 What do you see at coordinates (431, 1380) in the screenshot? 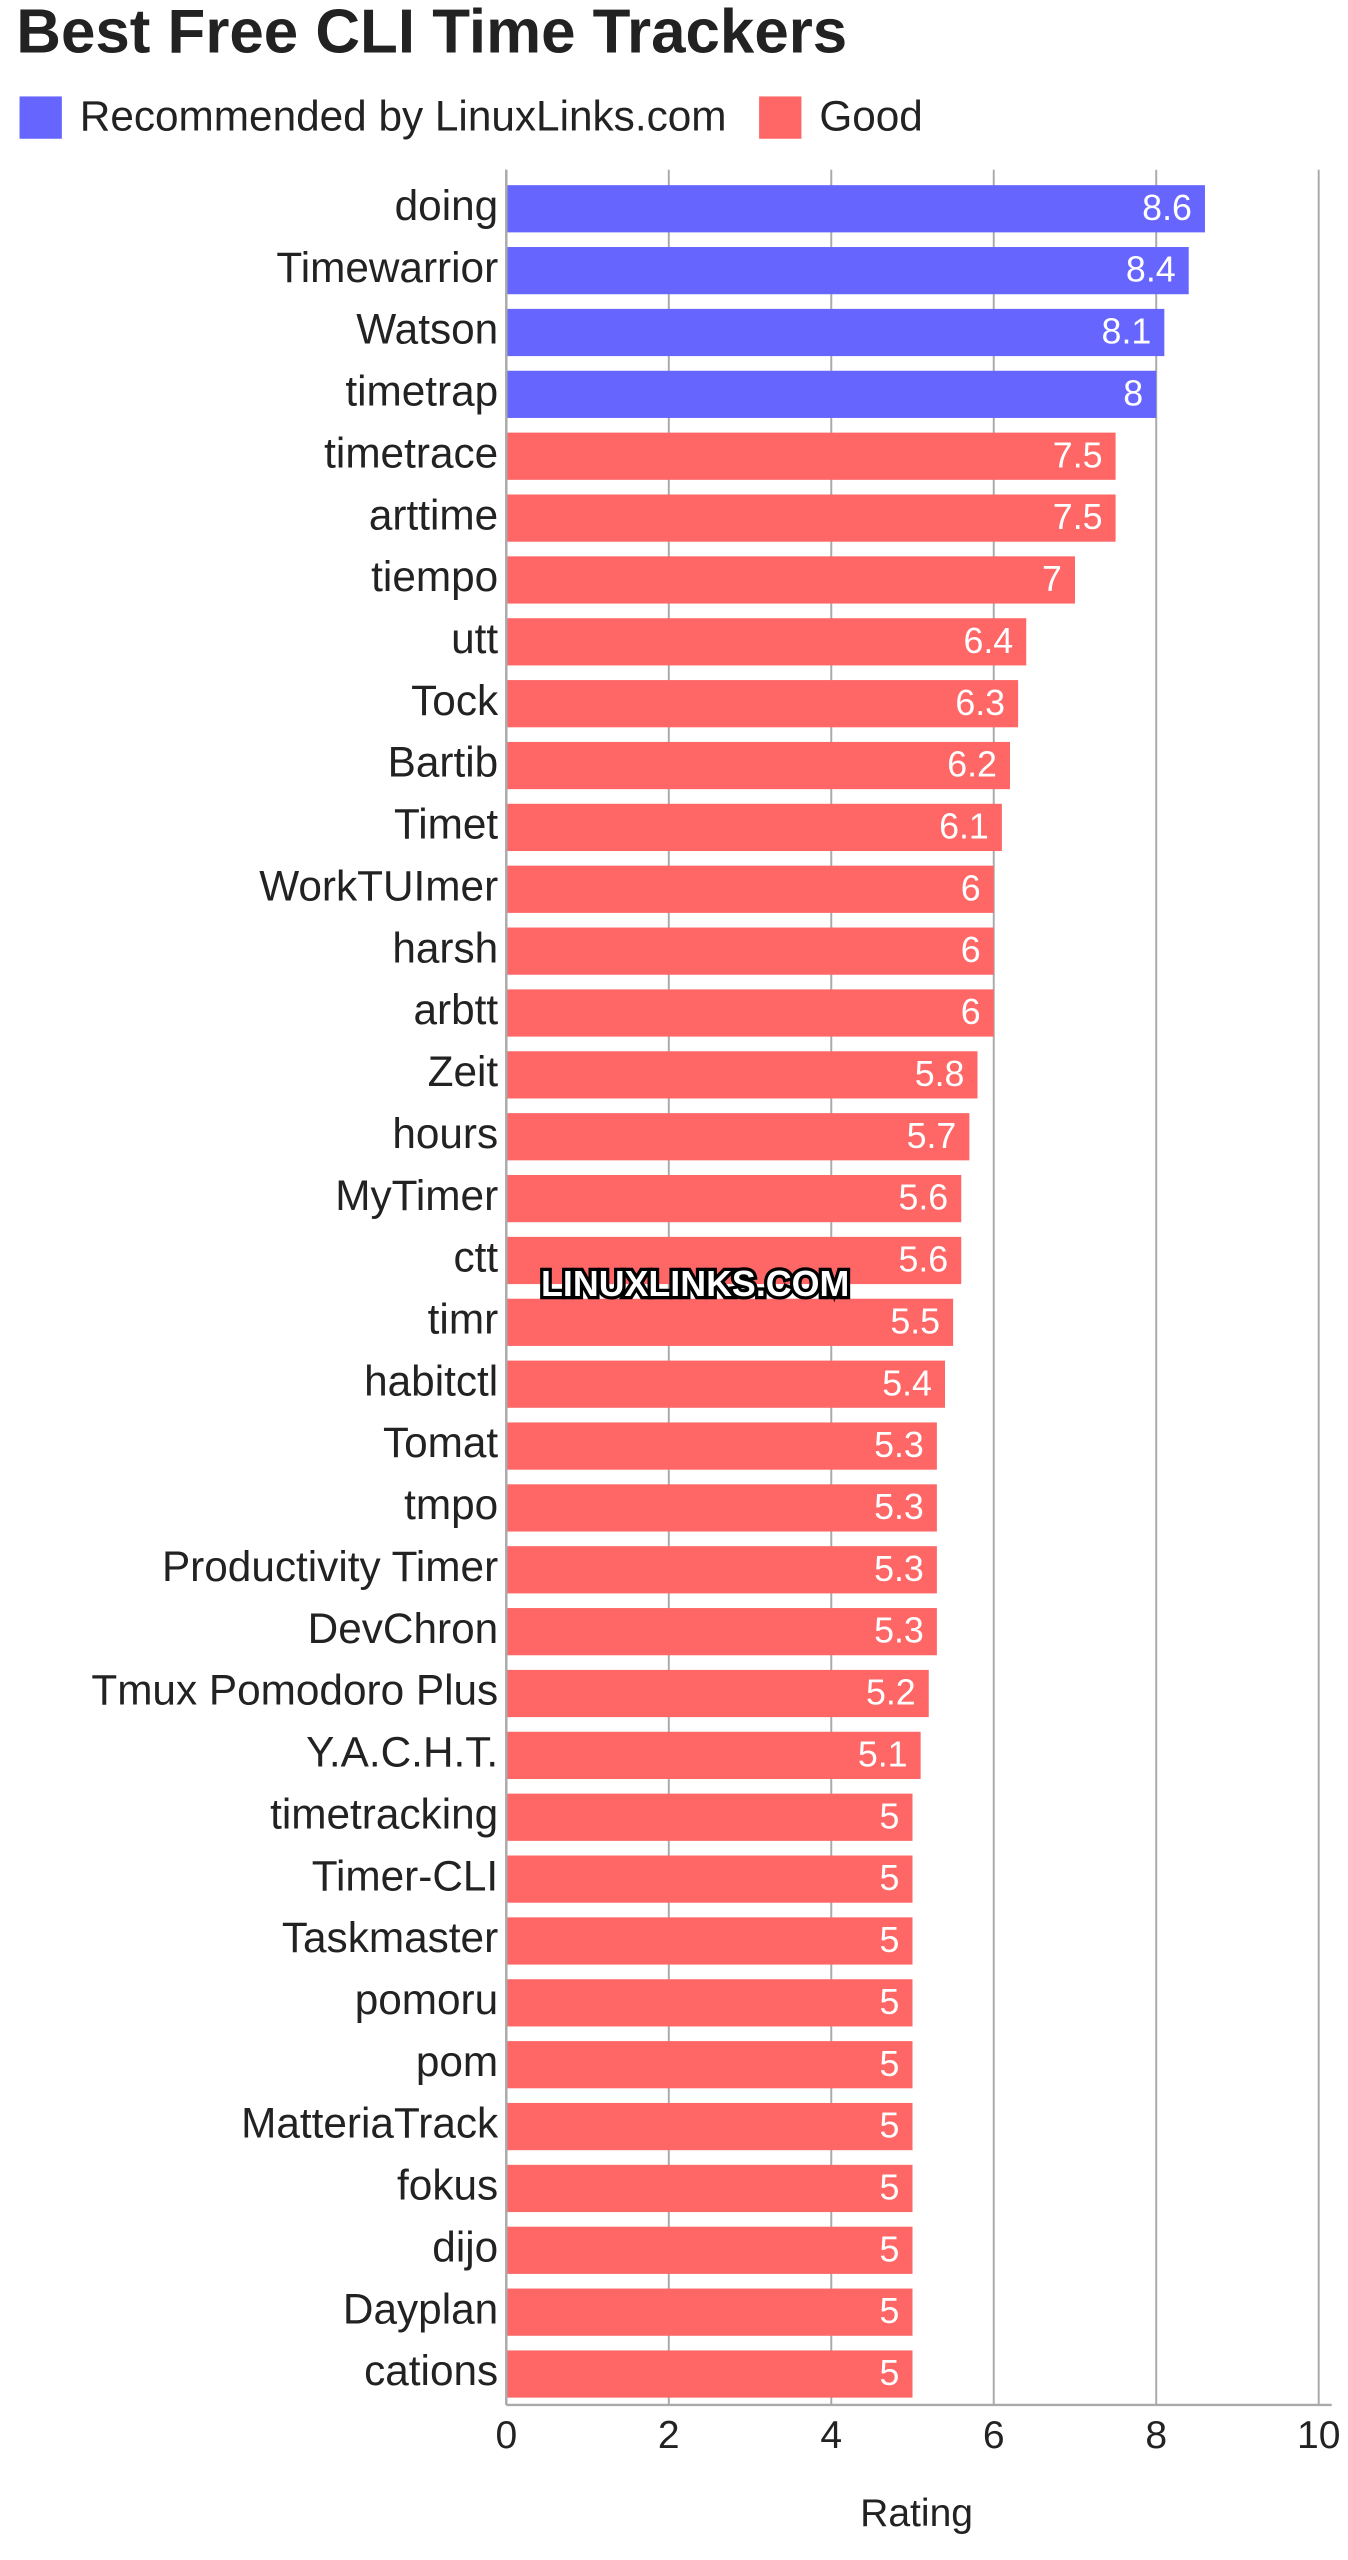
I see `y-tick-label: habitctl` at bounding box center [431, 1380].